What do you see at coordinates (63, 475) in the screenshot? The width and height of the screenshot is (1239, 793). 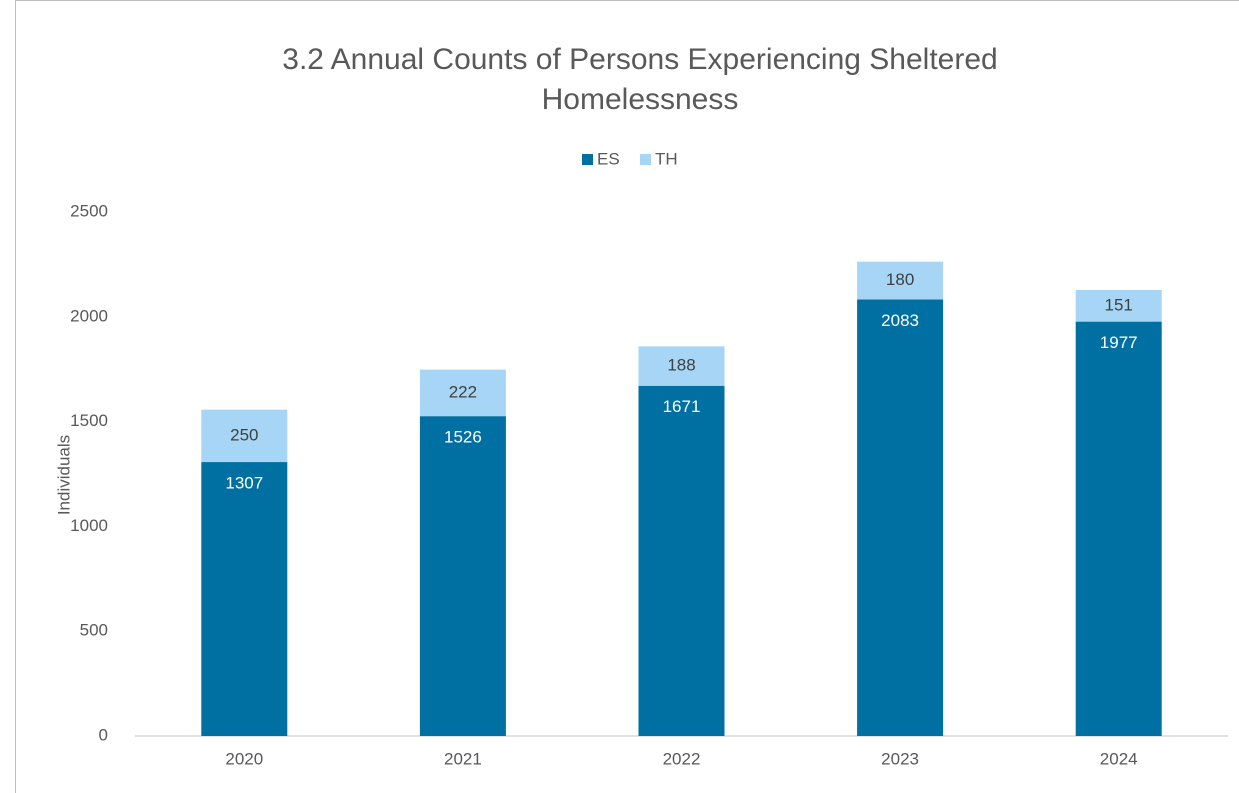 I see `y-axis-label: Individuals` at bounding box center [63, 475].